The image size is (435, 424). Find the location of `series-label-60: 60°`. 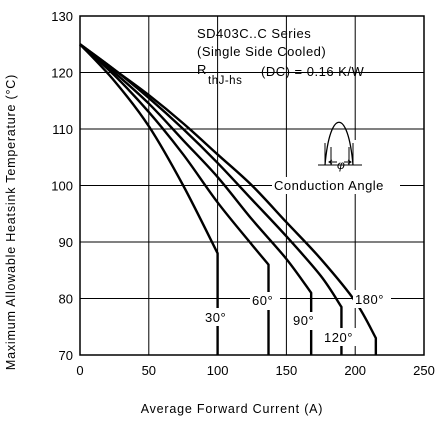

series-label-60: 60° is located at coordinates (262, 300).